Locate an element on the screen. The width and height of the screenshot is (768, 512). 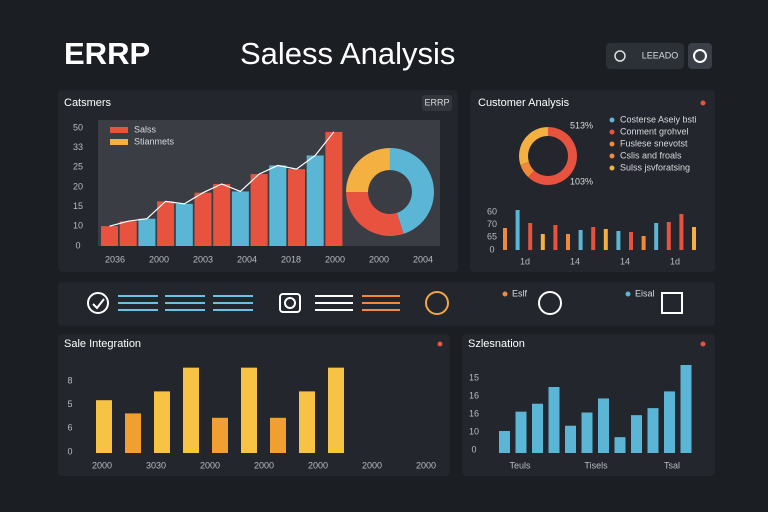
tape-reel is located at coordinates (290, 303).